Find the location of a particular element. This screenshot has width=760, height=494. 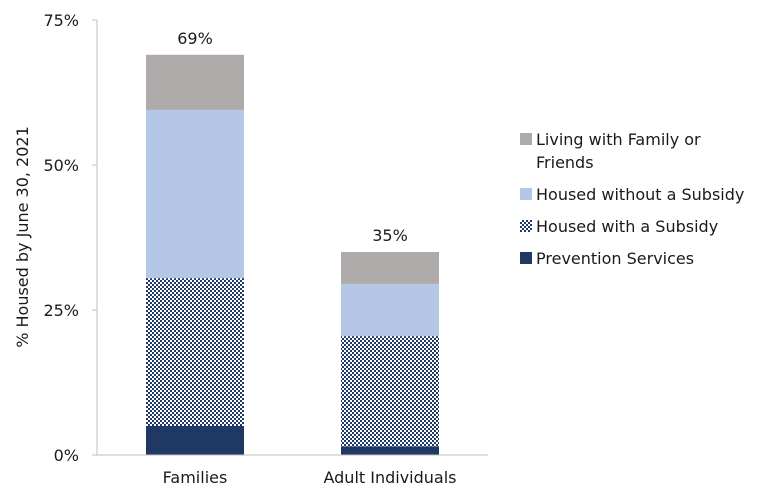

legend-item-prevention-services: Prevention Services is located at coordinates (638, 258).